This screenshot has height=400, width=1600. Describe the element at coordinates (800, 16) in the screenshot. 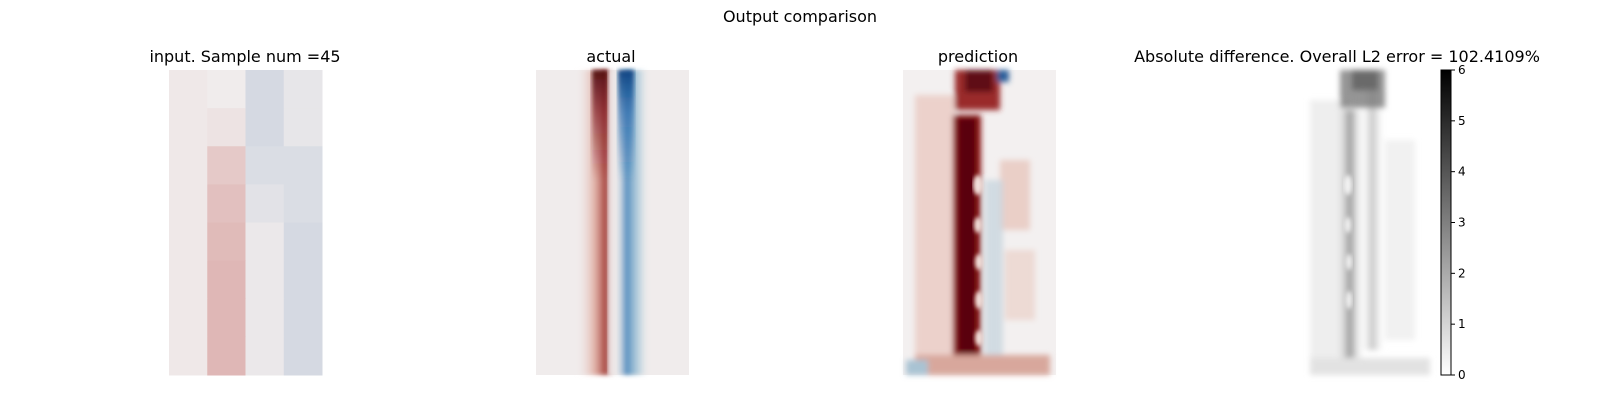

I see `figure-suptitle: Output comparison` at that location.